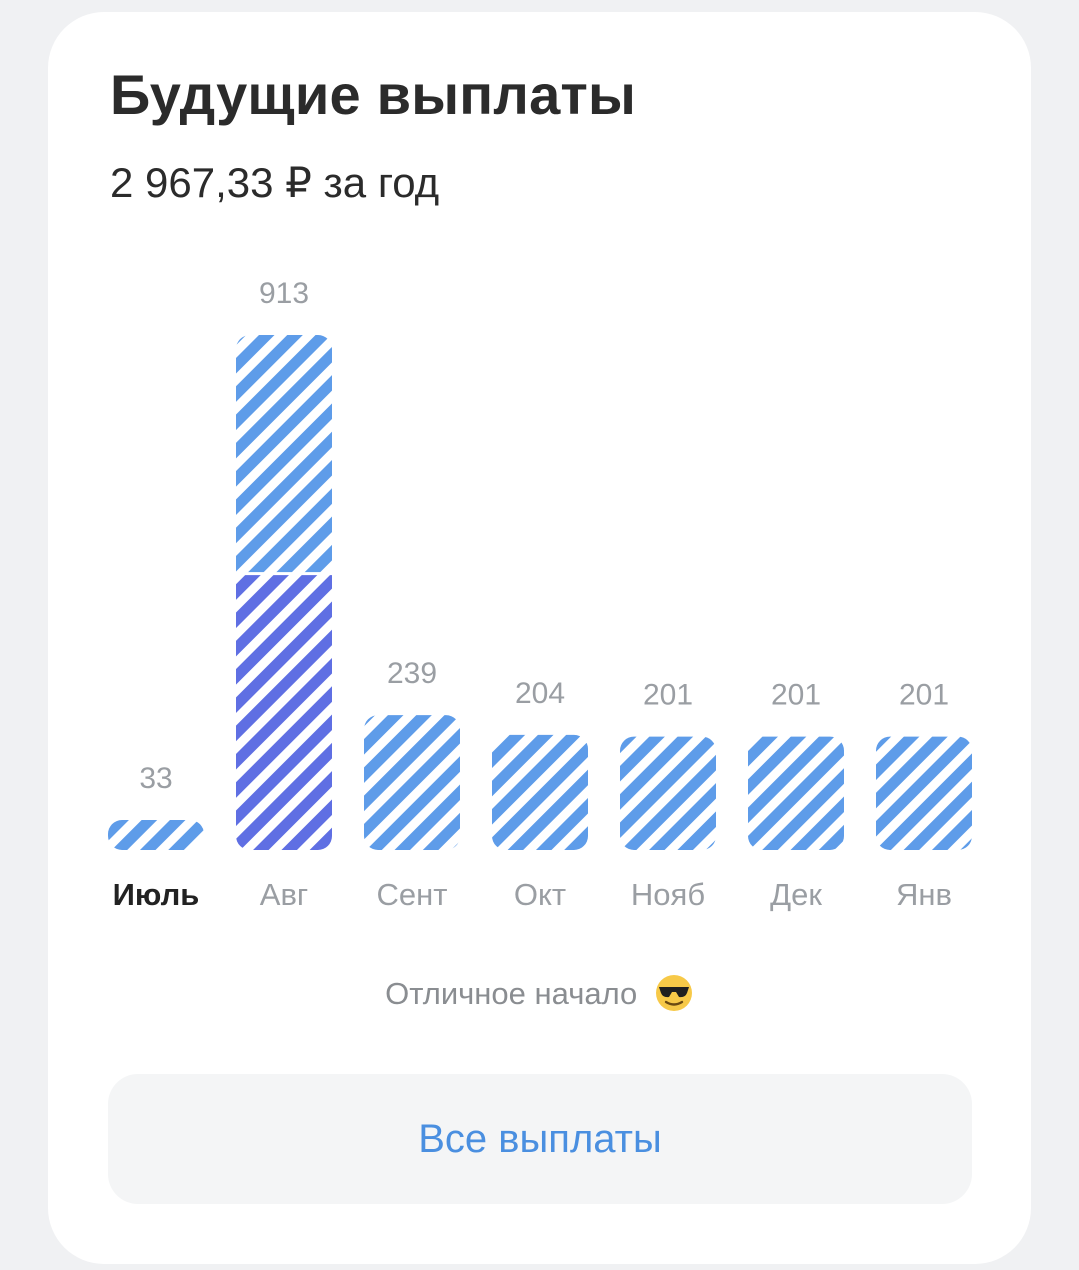 The height and width of the screenshot is (1270, 1079). Describe the element at coordinates (511, 993) in the screenshot. I see `status-note-text: Отличное начало` at that location.